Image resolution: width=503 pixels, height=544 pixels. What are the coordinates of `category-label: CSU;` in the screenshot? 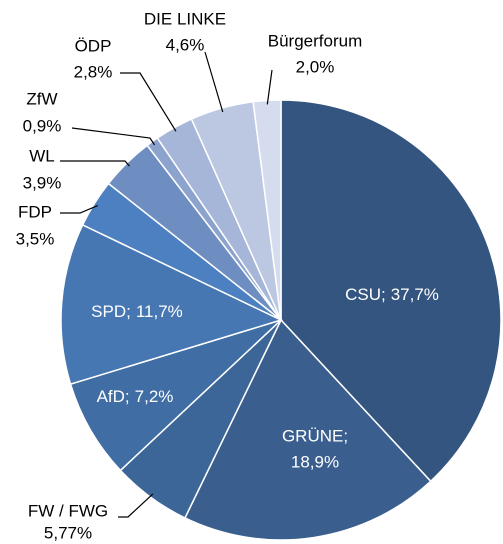 It's located at (365, 294).